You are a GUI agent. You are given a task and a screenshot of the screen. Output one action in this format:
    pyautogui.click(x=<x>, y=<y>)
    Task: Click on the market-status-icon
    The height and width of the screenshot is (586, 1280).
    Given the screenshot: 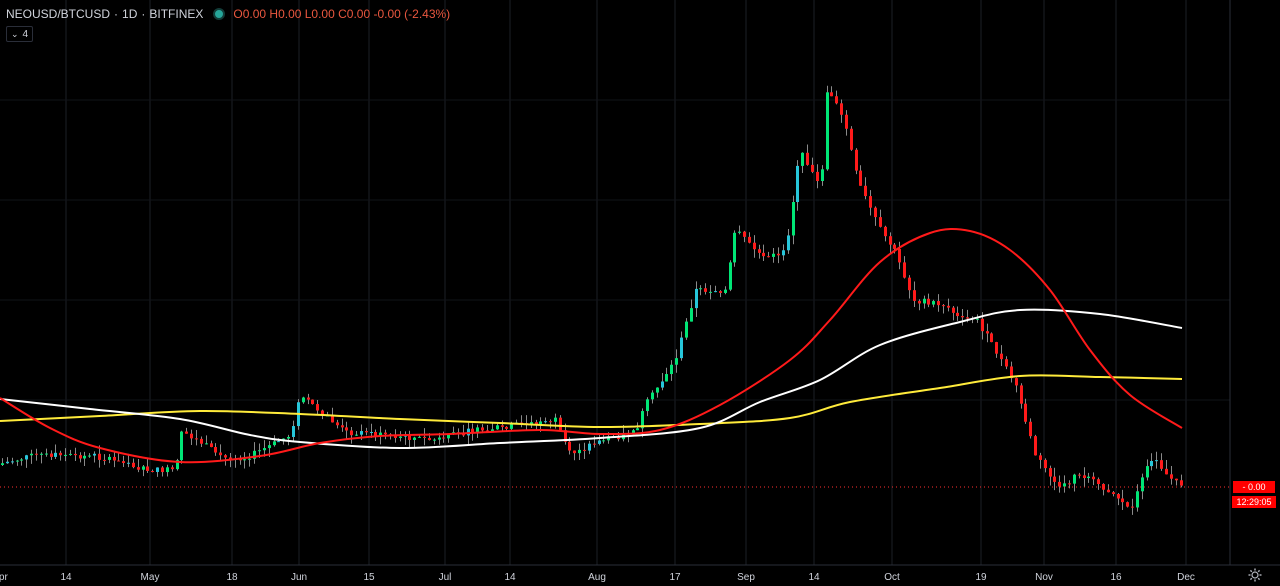 What is the action you would take?
    pyautogui.click(x=219, y=14)
    